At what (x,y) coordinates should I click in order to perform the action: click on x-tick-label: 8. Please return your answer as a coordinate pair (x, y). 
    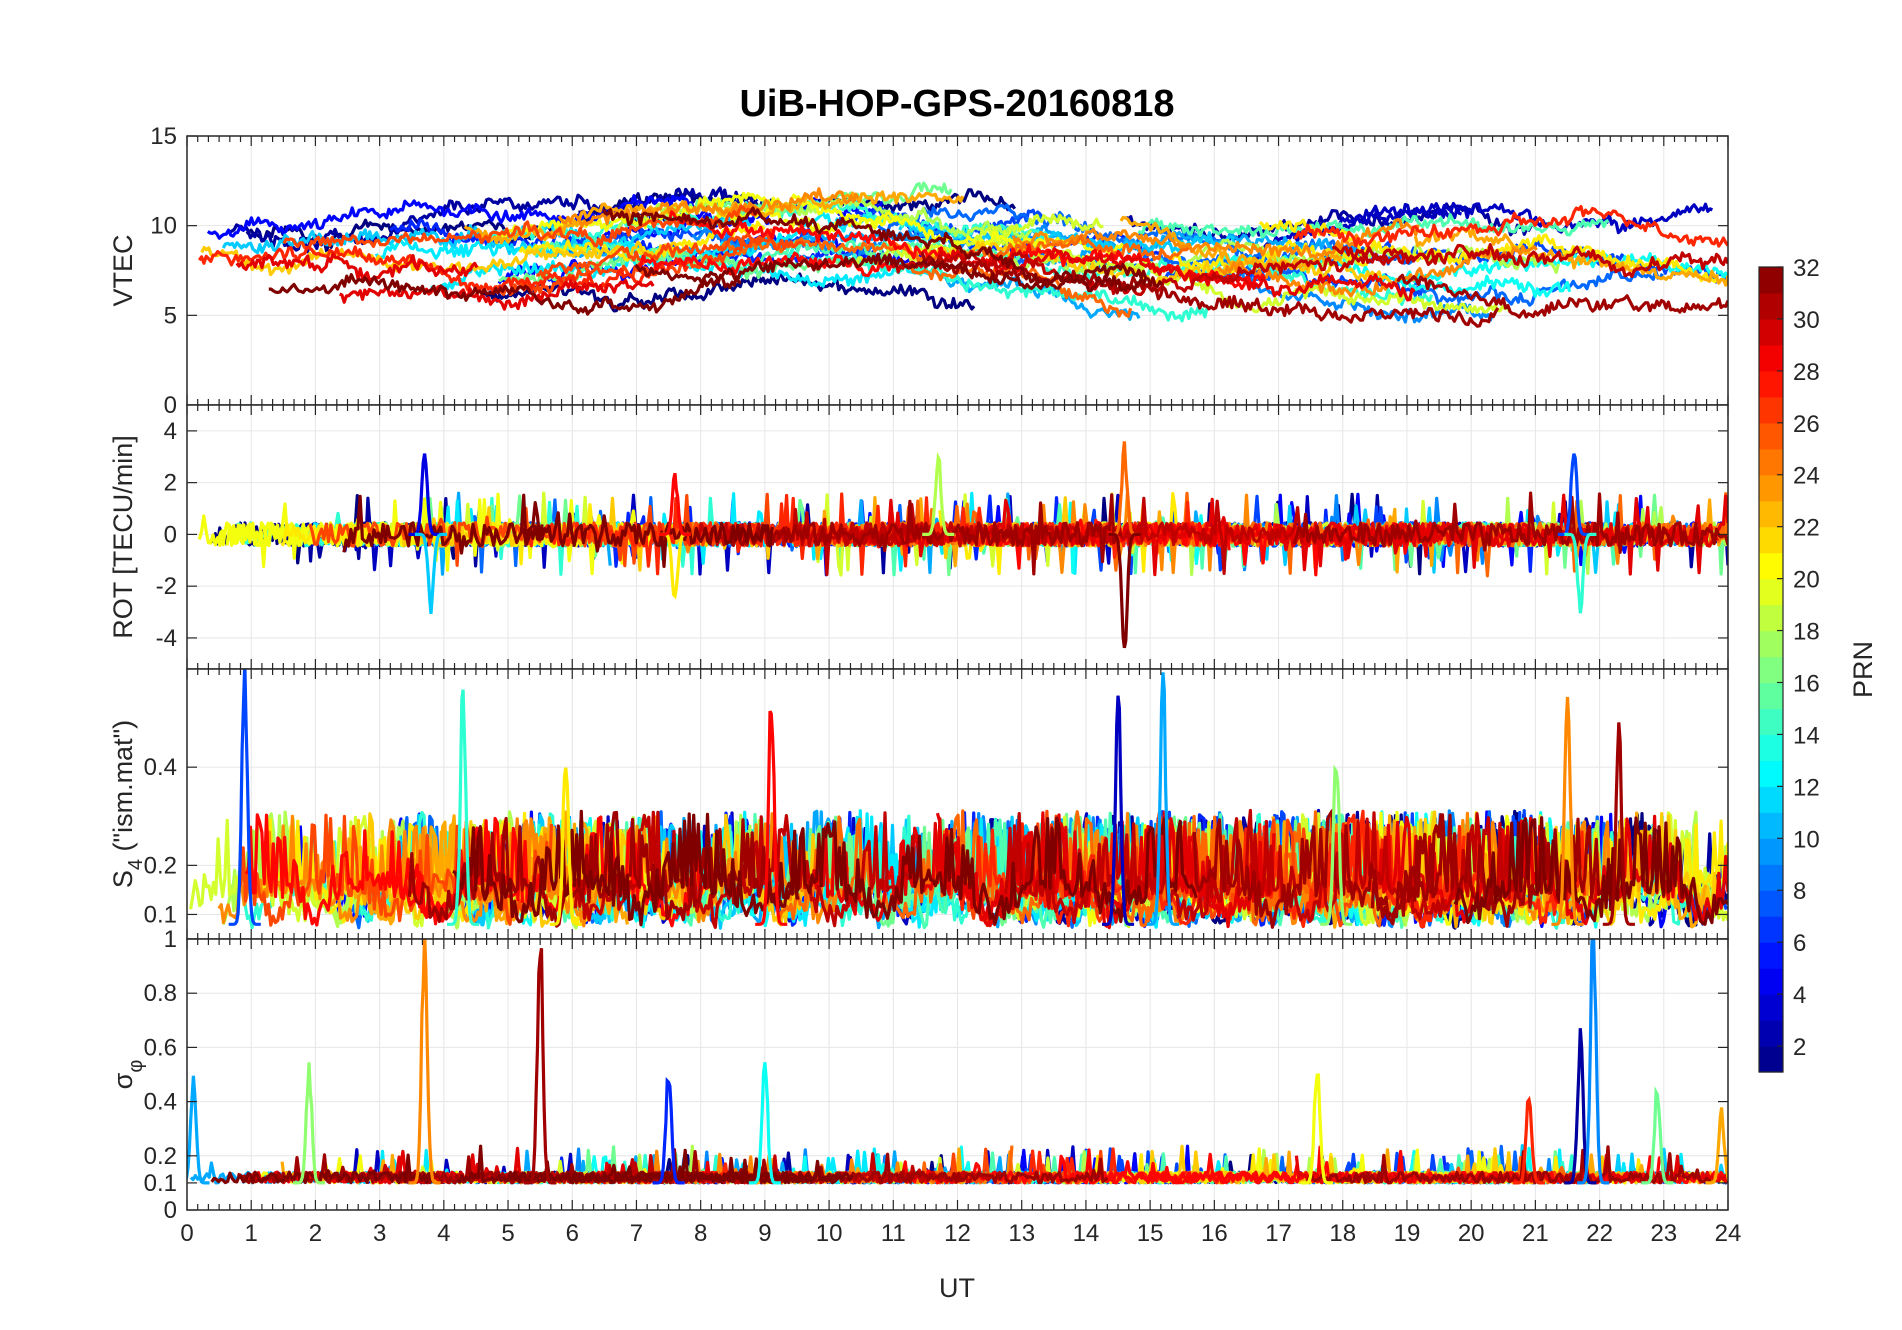
    Looking at the image, I should click on (700, 1233).